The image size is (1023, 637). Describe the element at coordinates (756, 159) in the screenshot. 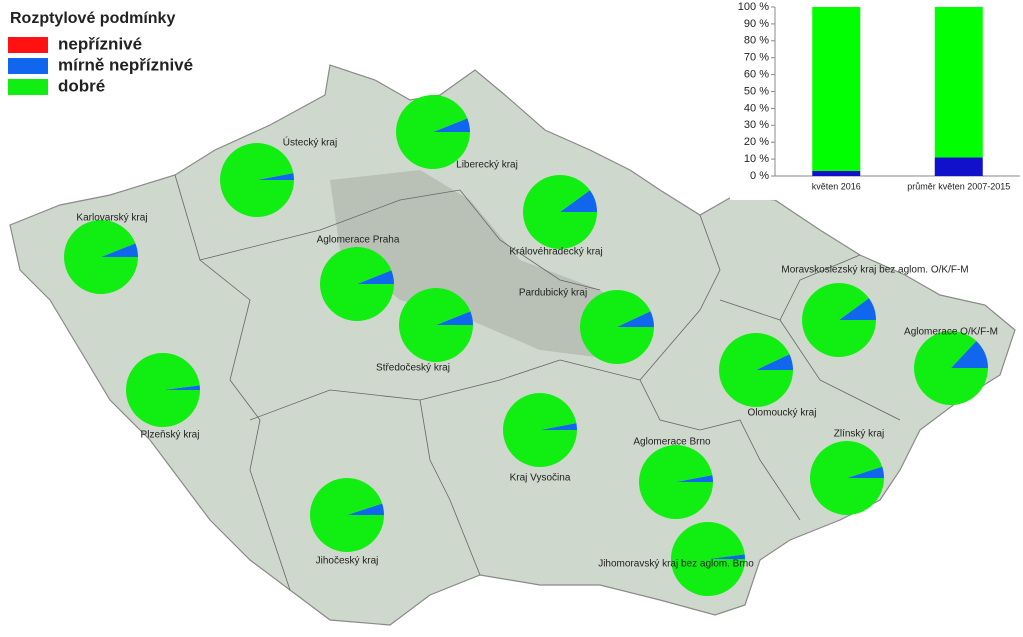

I see `y-tick-label: 10 %` at that location.